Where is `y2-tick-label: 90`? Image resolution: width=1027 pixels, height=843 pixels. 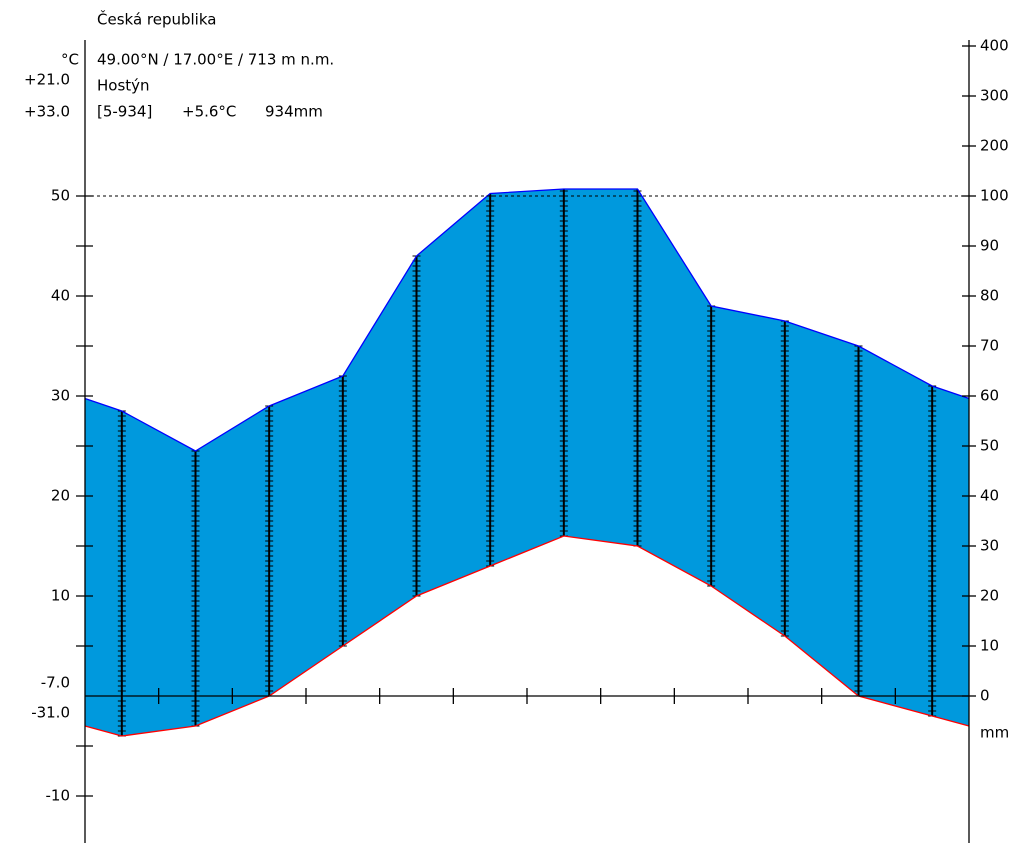
y2-tick-label: 90 is located at coordinates (989, 246).